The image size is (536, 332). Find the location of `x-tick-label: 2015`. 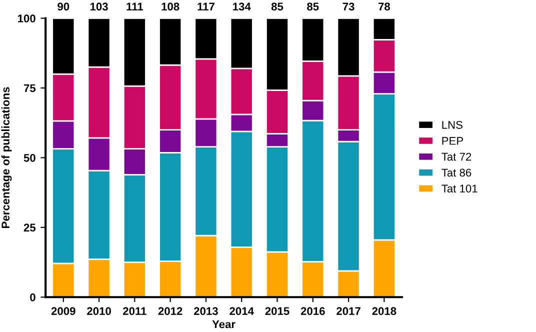

x-tick-label: 2015 is located at coordinates (277, 311).